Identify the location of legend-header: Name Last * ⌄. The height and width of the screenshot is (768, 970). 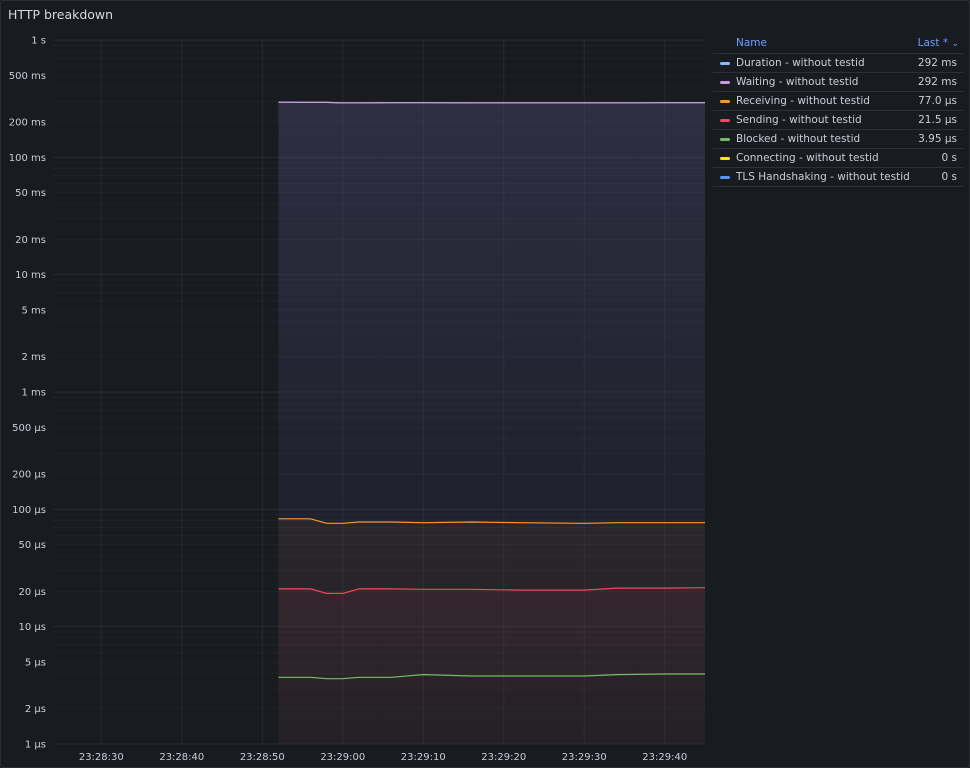
(838, 43).